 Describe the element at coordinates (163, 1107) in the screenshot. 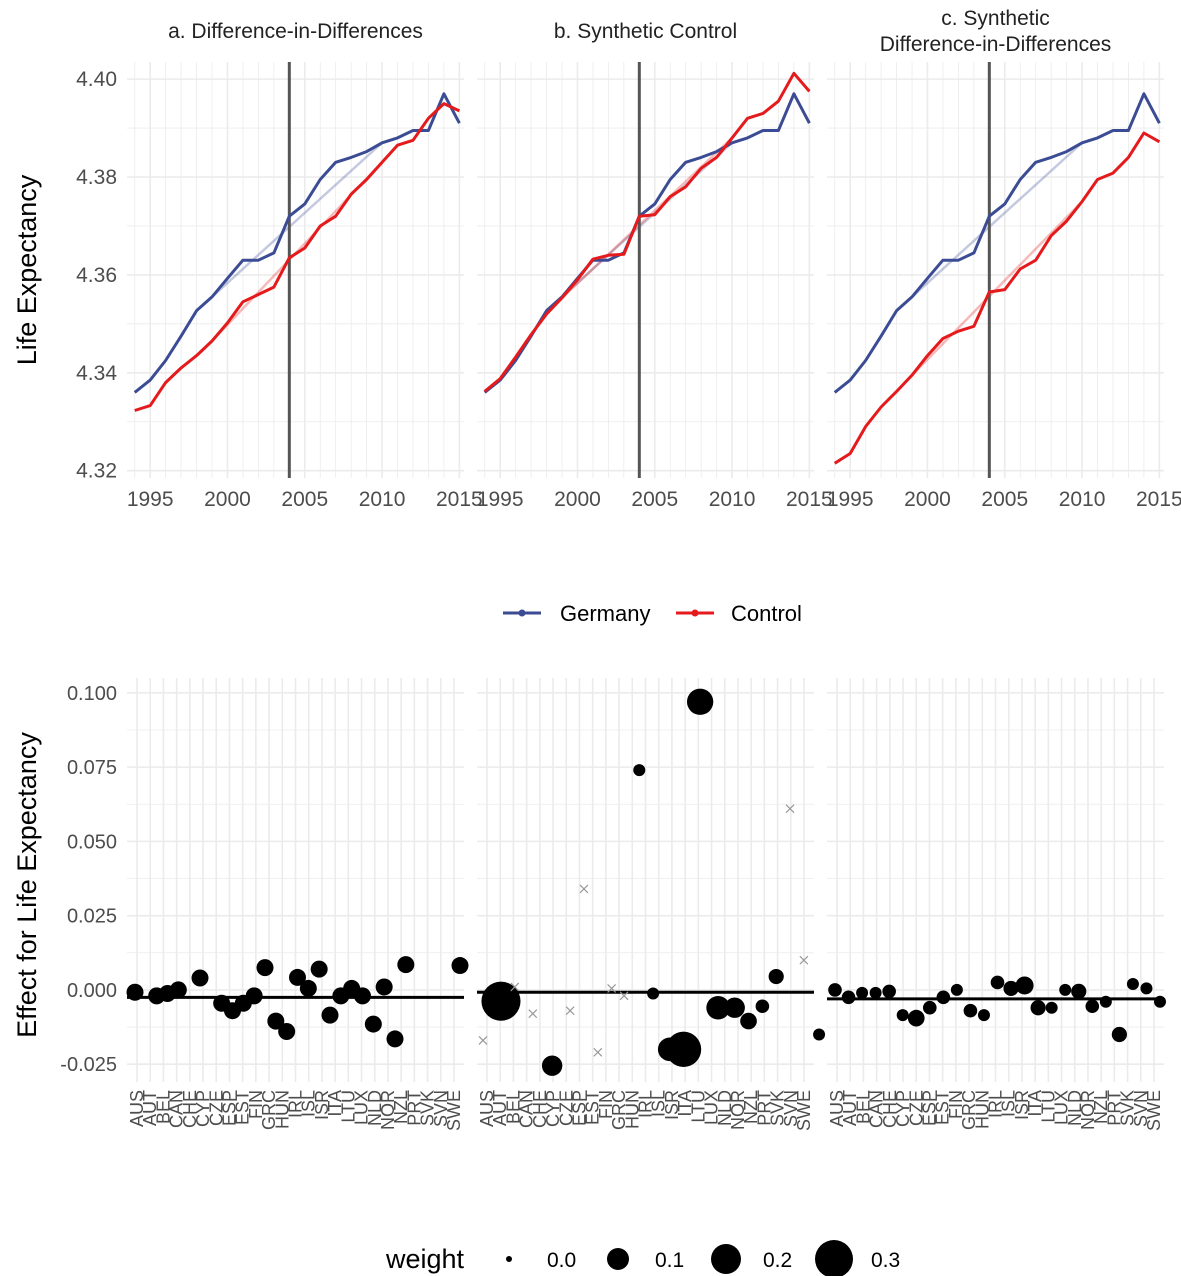

I see `x-tick-label: BEL` at that location.